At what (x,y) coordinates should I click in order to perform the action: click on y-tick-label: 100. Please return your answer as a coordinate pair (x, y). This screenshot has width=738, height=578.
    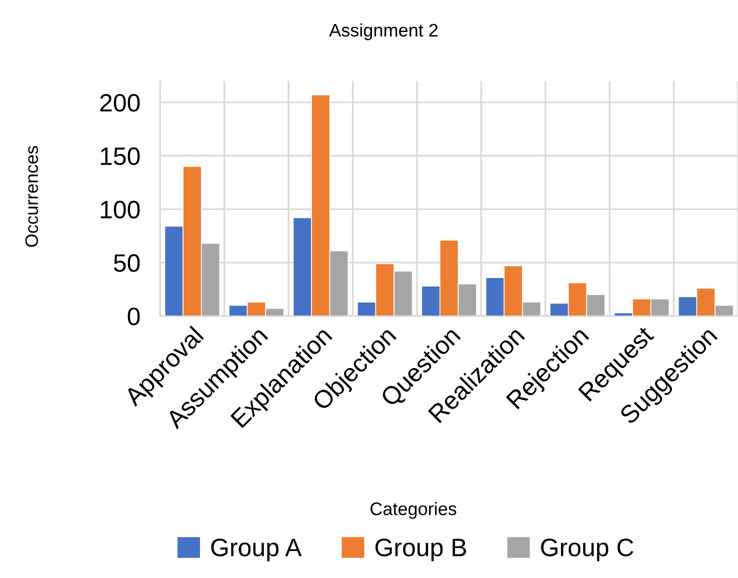
    Looking at the image, I should click on (120, 209).